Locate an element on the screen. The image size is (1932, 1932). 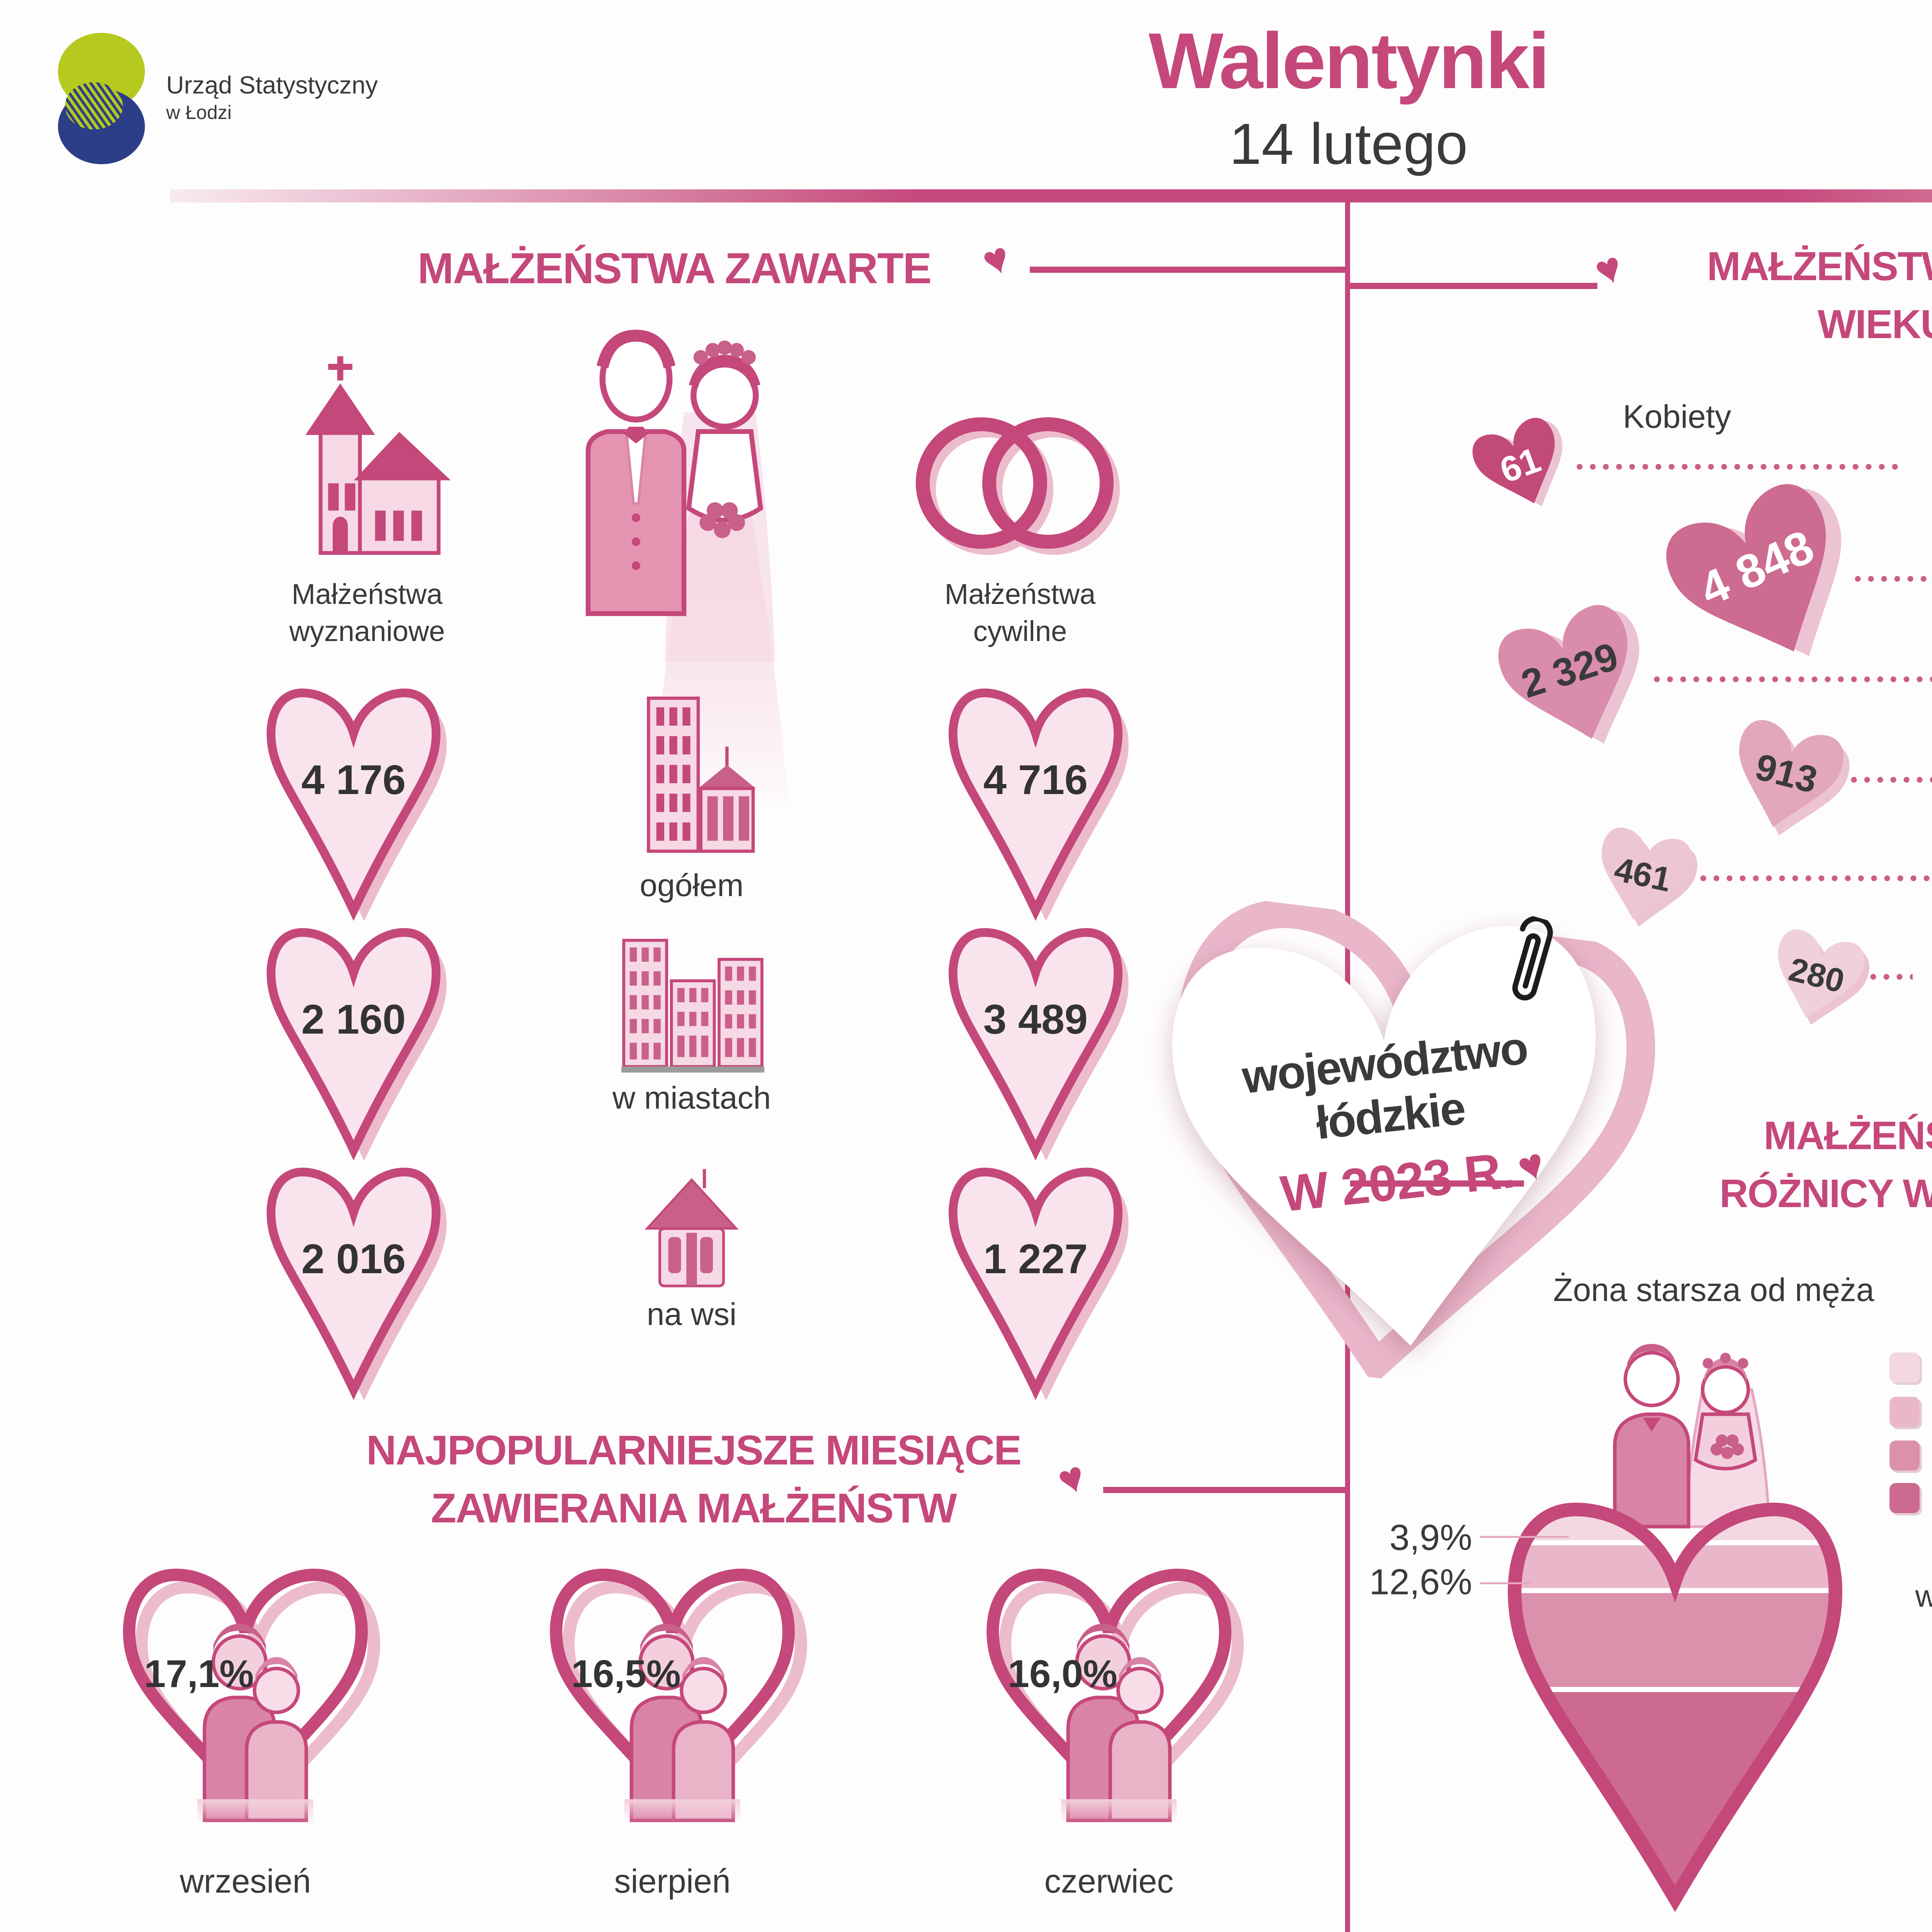
age-row-label: 50 – 59 is located at coordinates (1915, 878).